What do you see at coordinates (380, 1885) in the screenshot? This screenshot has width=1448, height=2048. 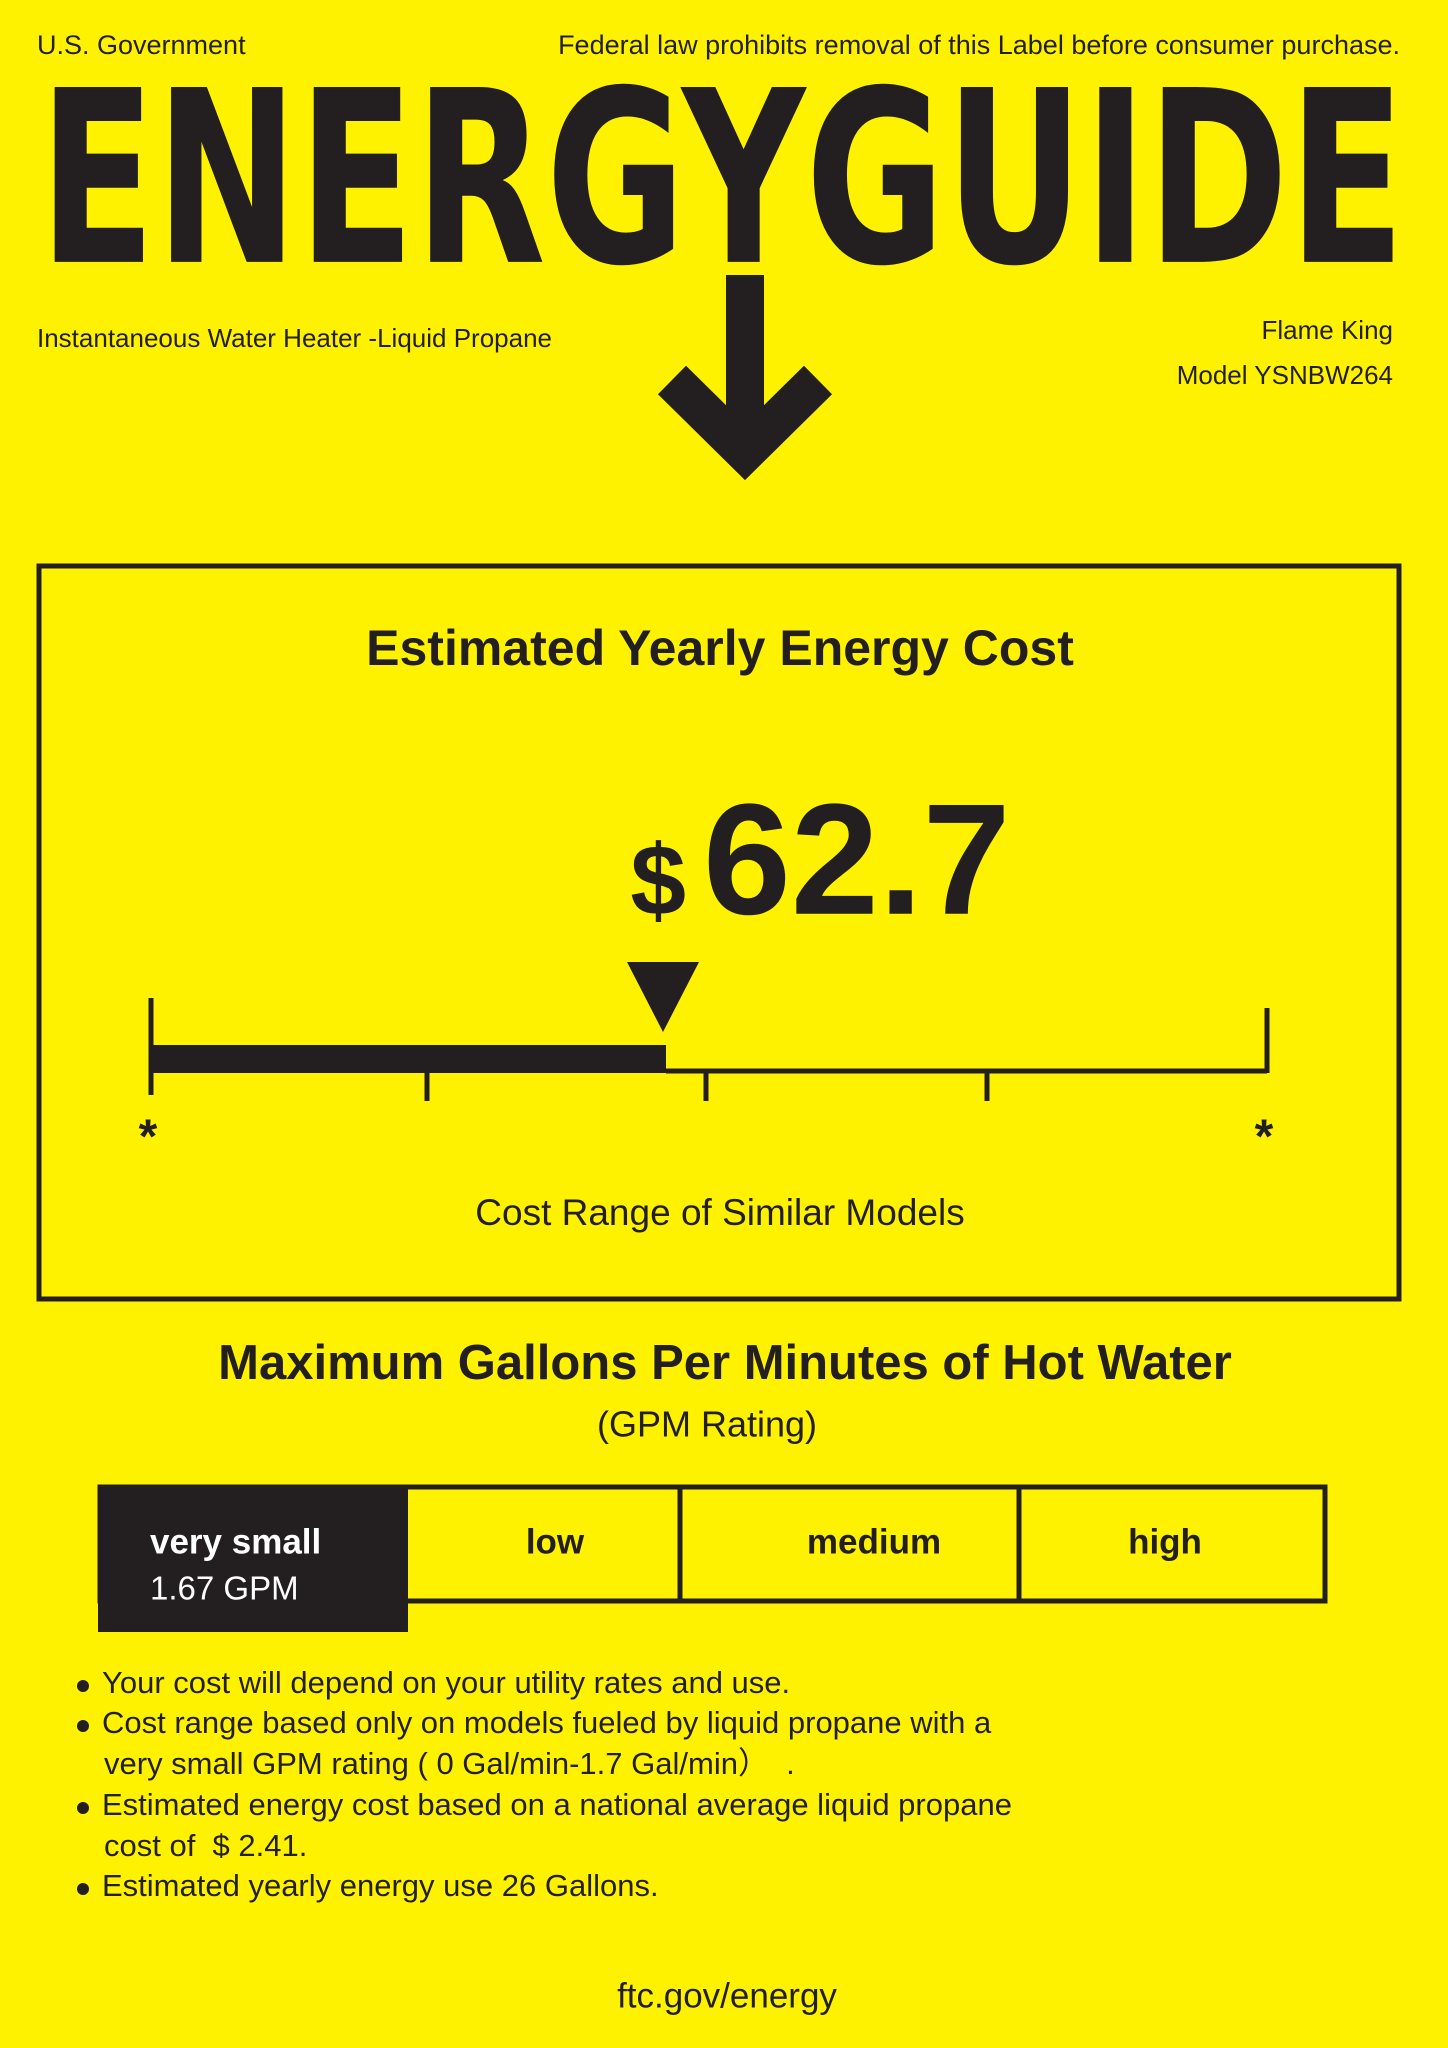 I see `note-line: Estimated yearly energy use 26 Gallons.` at bounding box center [380, 1885].